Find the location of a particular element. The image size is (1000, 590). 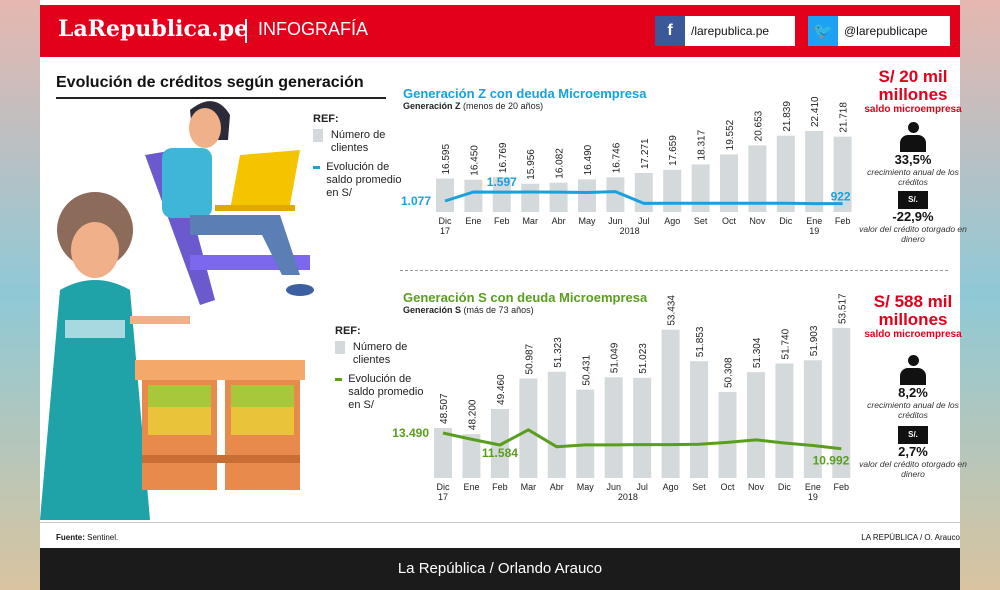

page-title: Evolución de créditos según generación is located at coordinates (210, 82).